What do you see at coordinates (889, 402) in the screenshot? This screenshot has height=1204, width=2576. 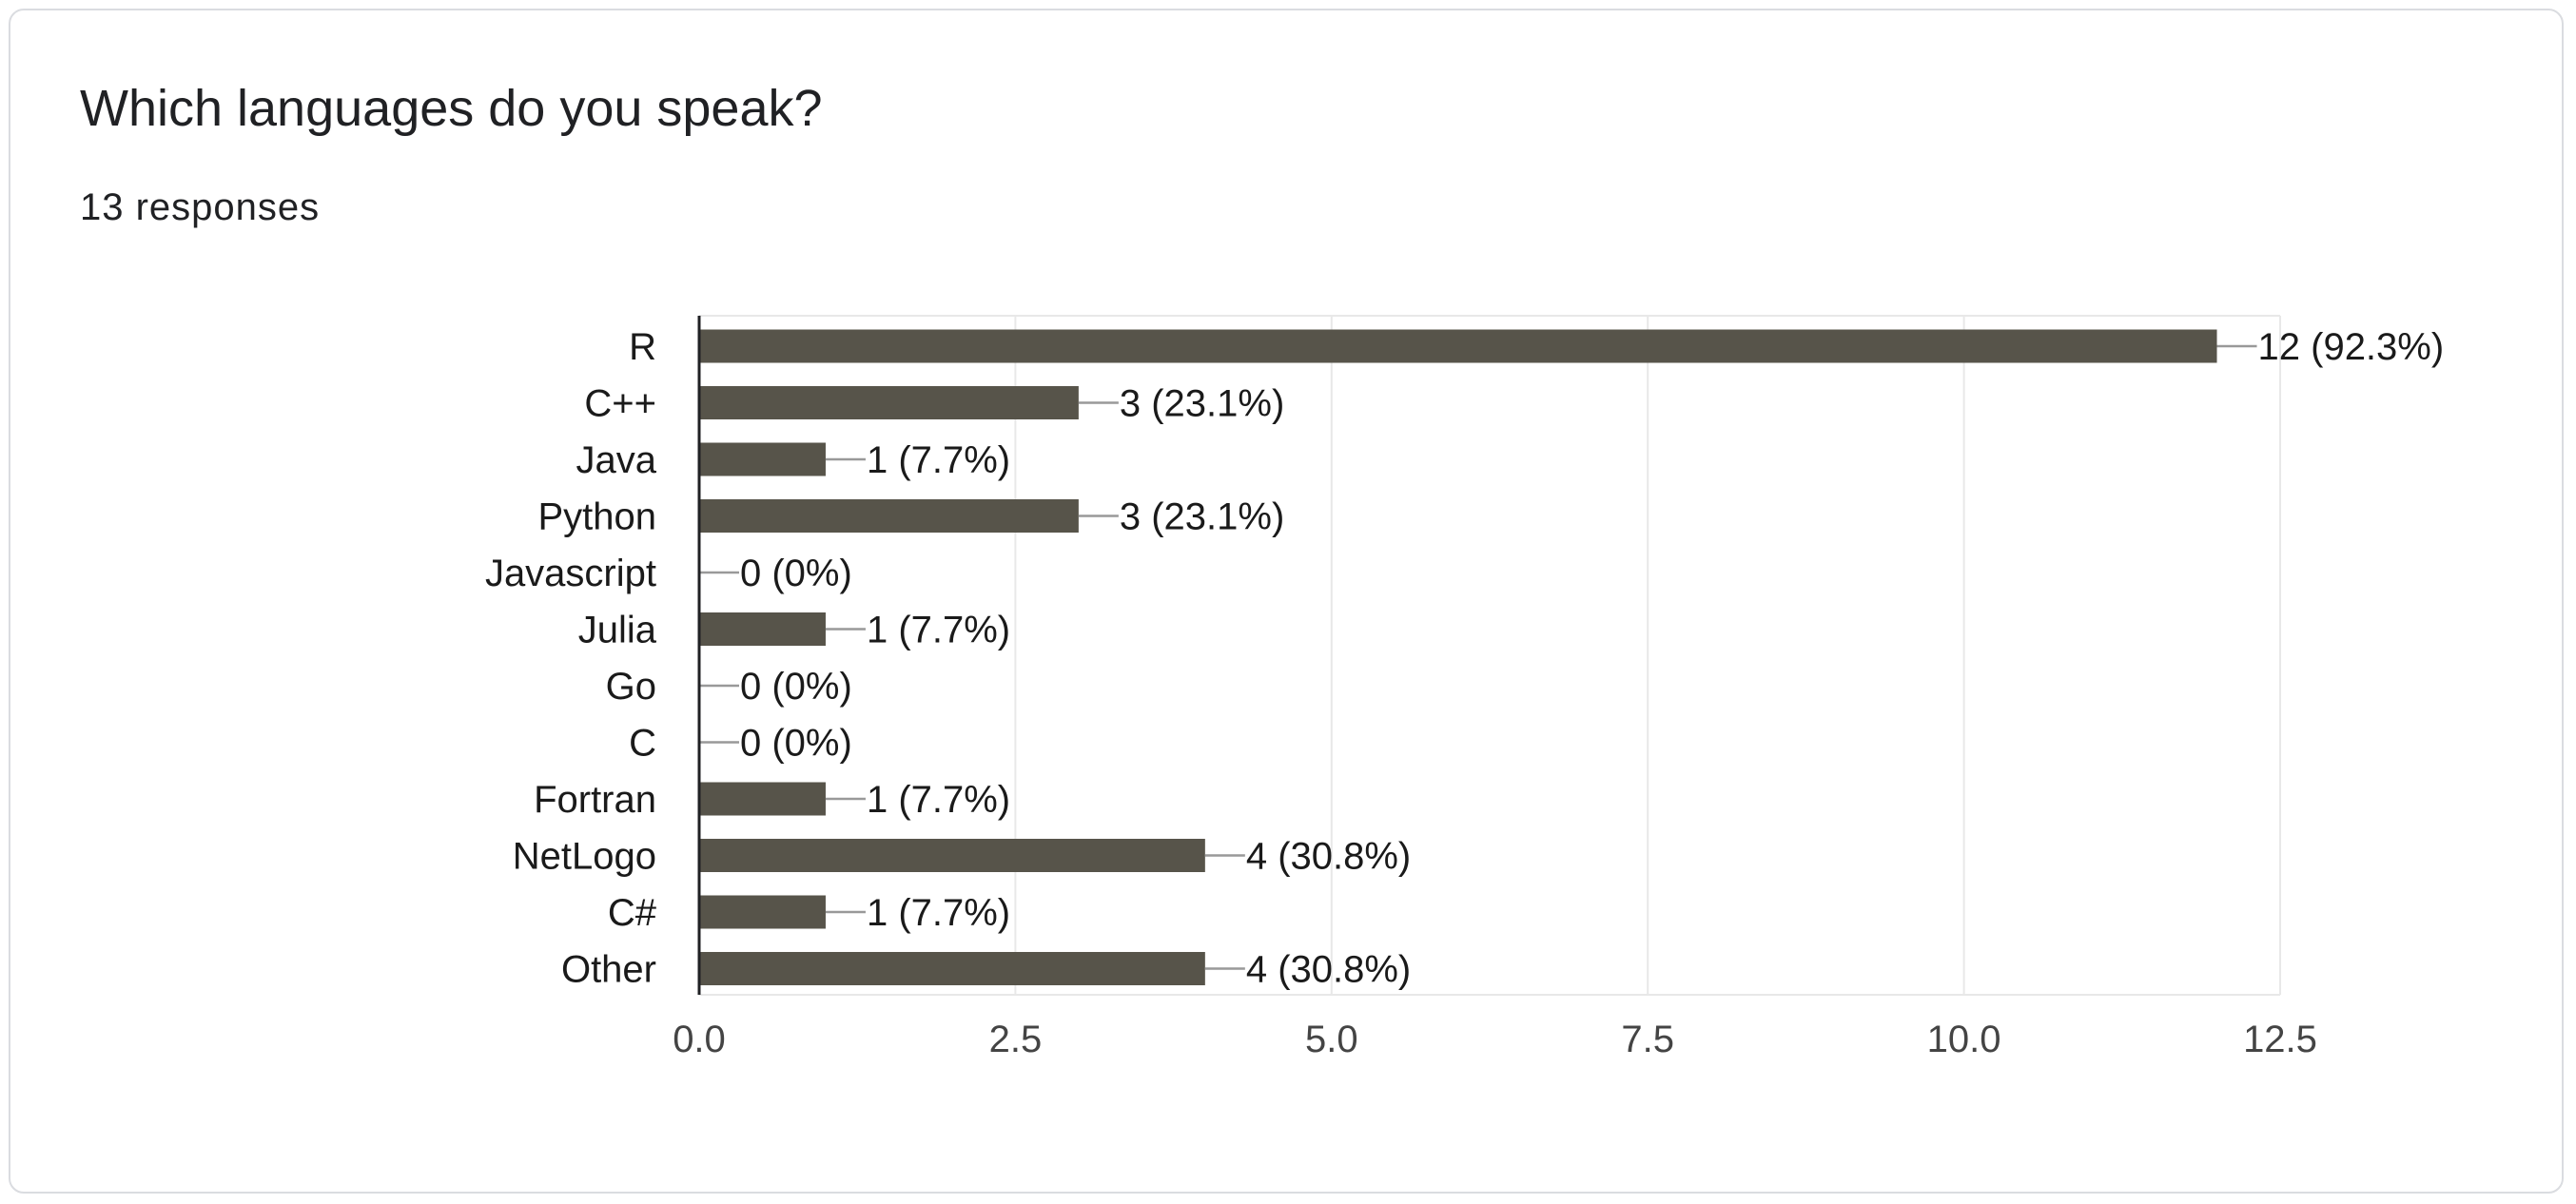 I see `bar-cplusplus` at bounding box center [889, 402].